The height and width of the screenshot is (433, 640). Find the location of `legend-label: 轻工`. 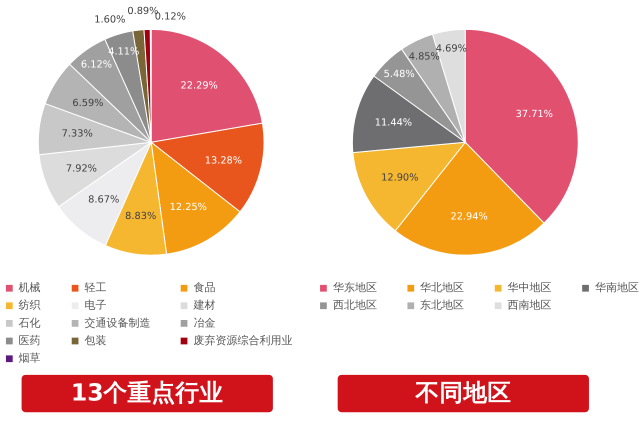

legend-label: 轻工 is located at coordinates (95, 287).